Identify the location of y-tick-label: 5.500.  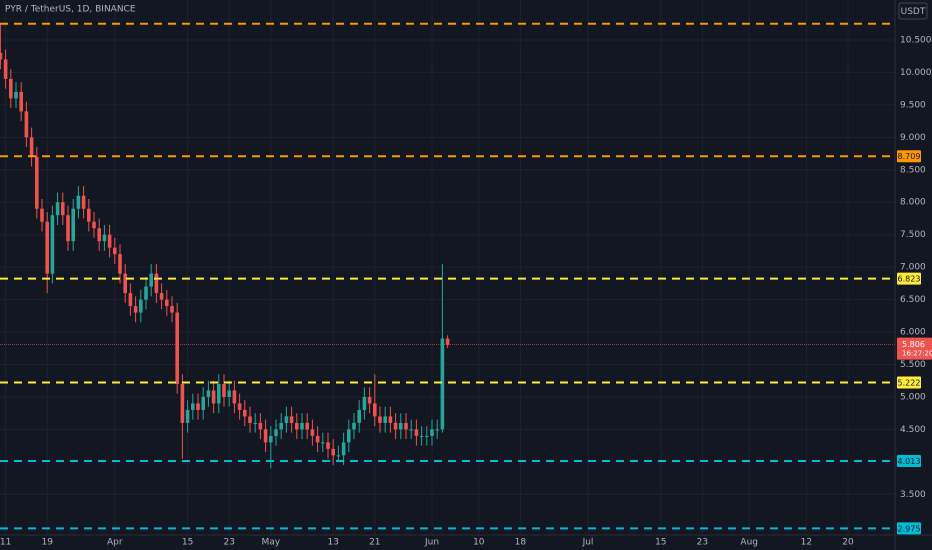
(913, 365).